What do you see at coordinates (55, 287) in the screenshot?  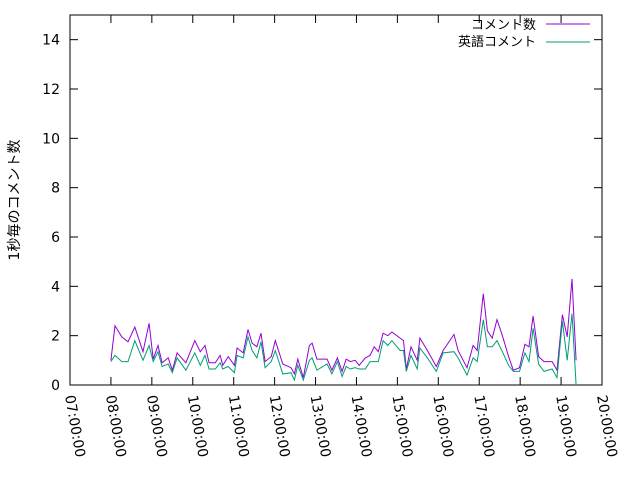 I see `y-tick-label: 4` at bounding box center [55, 287].